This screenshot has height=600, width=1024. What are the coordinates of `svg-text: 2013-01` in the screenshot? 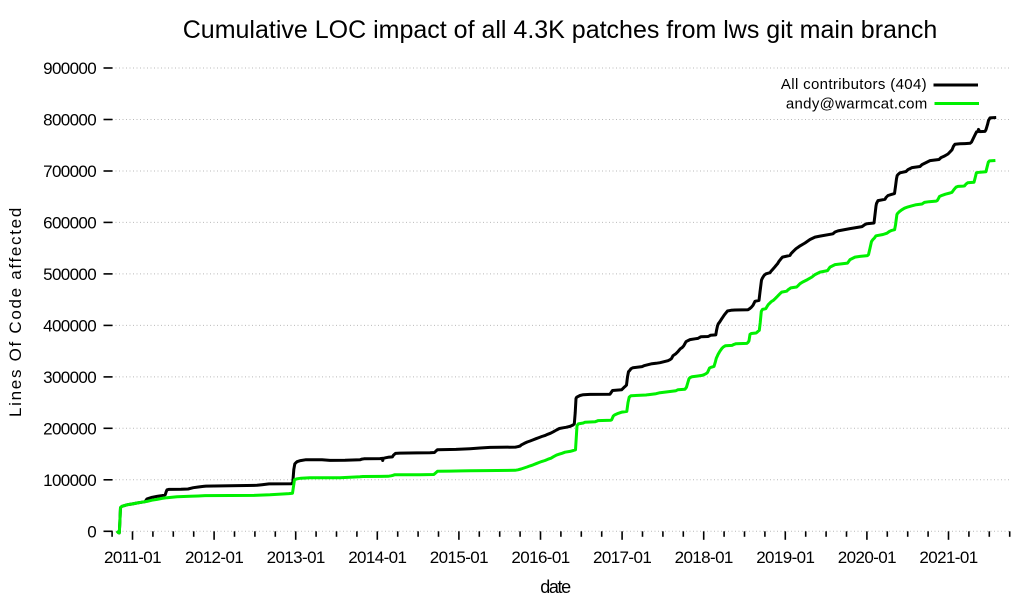 It's located at (296, 557).